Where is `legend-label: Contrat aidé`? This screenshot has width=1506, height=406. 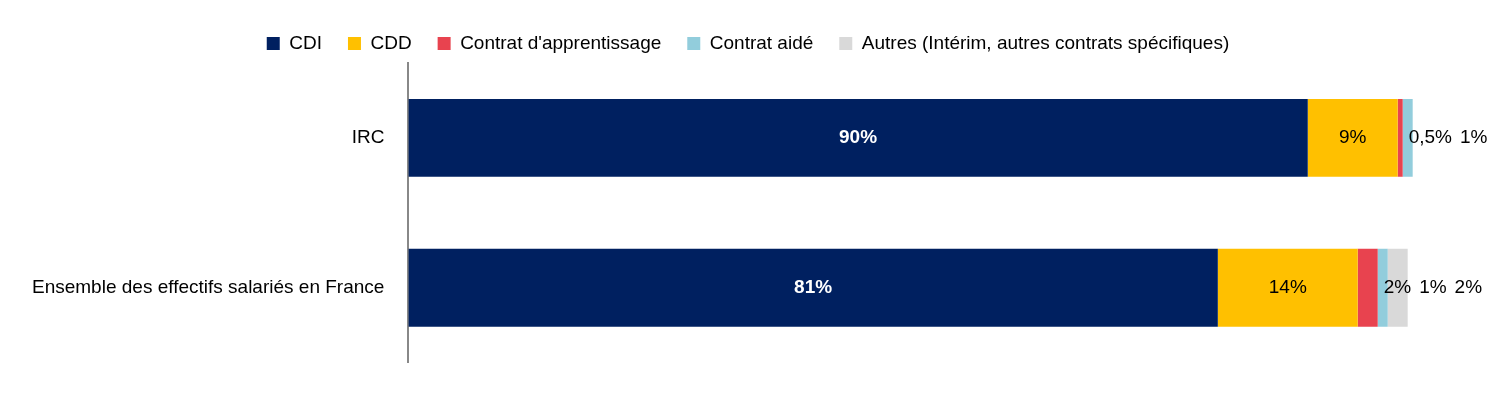
legend-label: Contrat aidé is located at coordinates (761, 42).